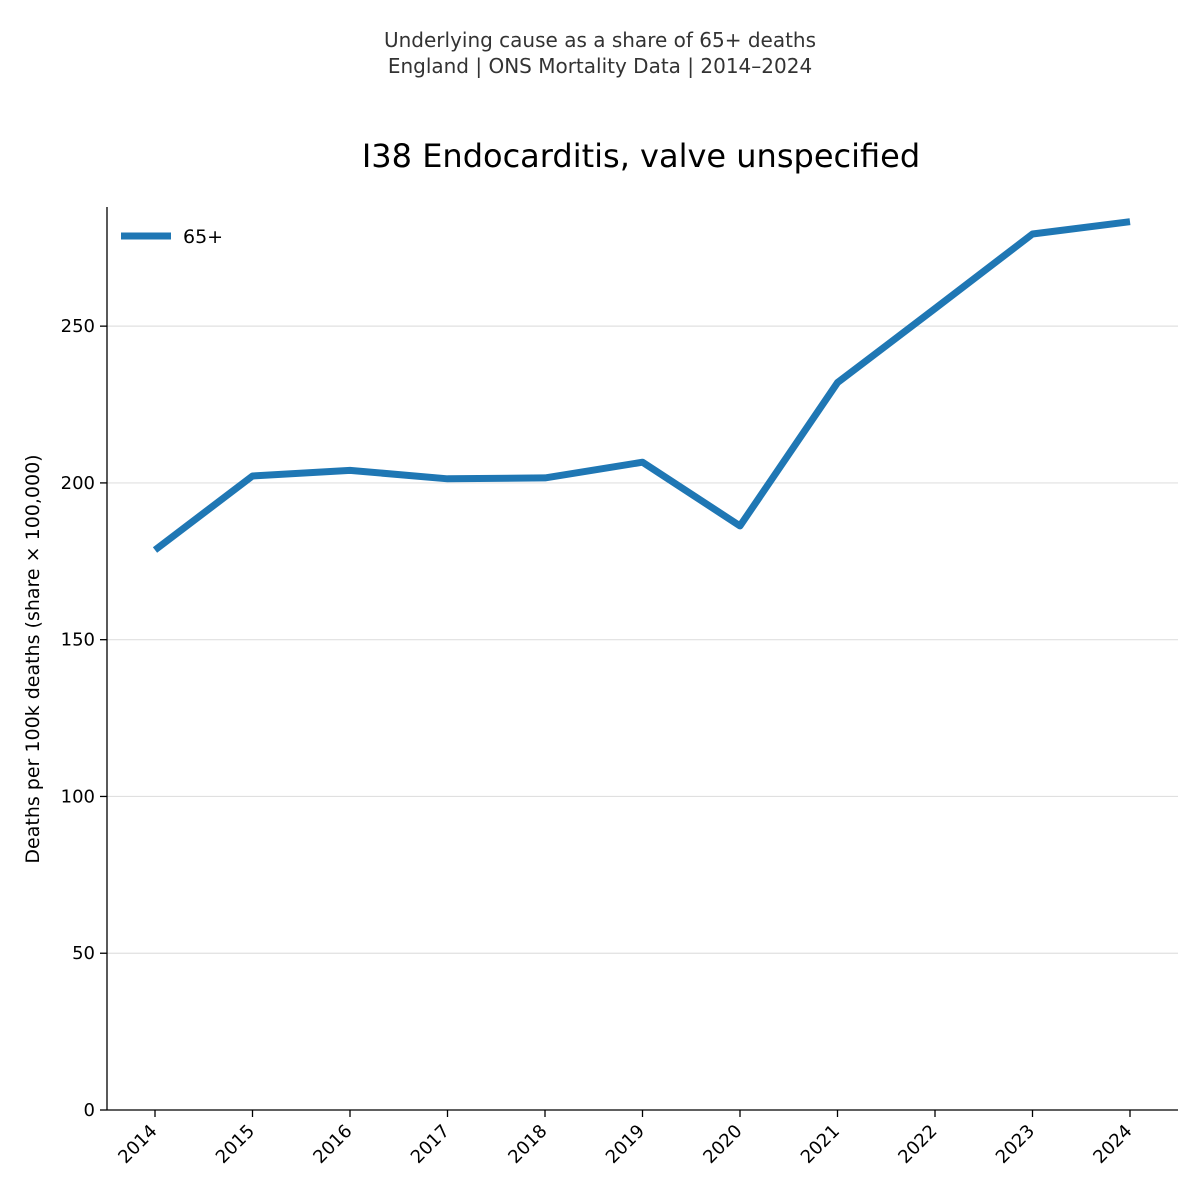 This screenshot has width=1200, height=1200. I want to click on x-tick-label: 2021, so click(820, 1144).